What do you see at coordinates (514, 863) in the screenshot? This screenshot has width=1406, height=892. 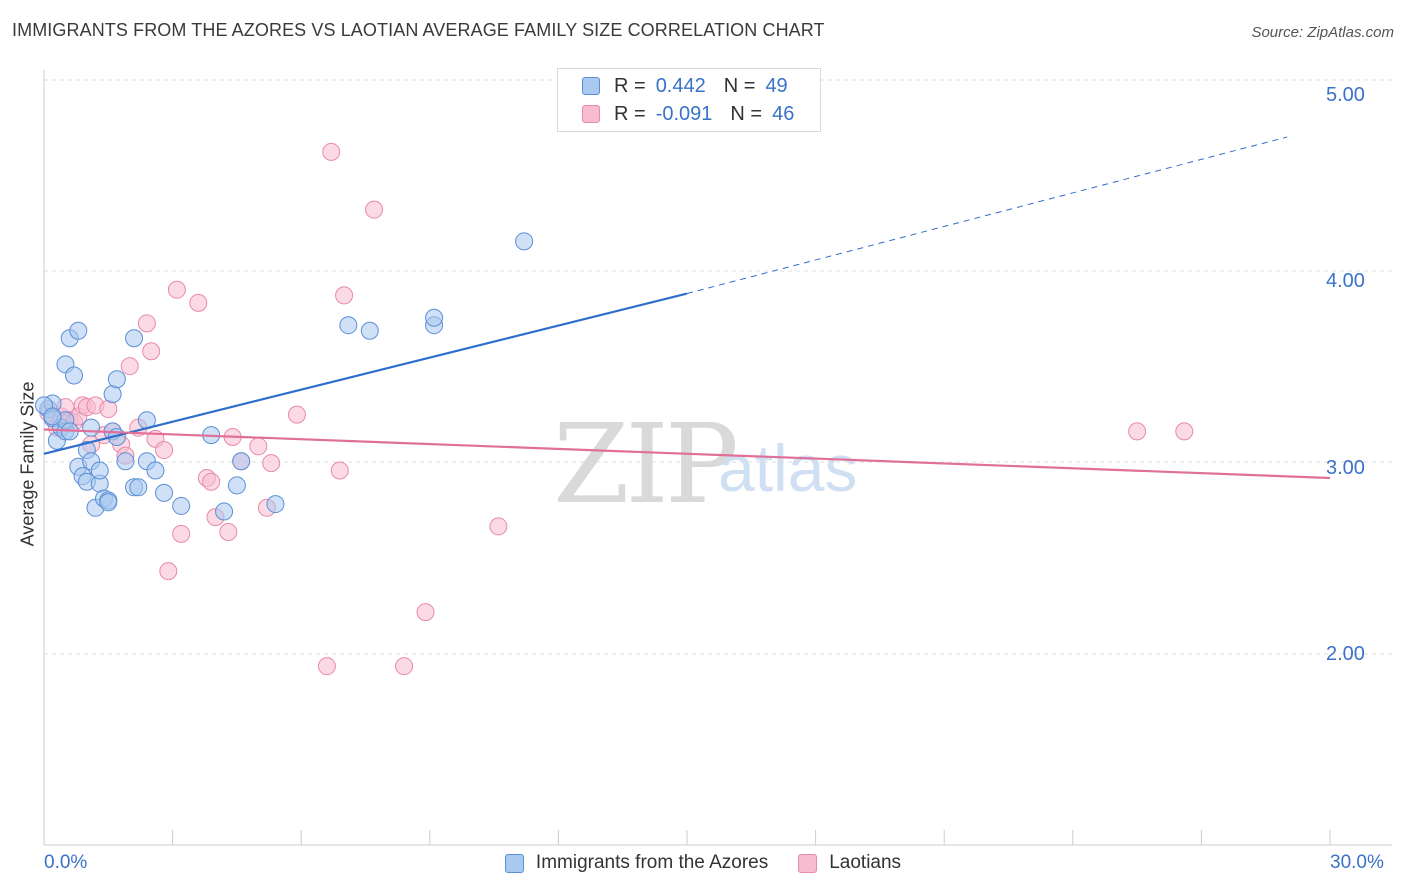 I see `azores-legend-swatch` at bounding box center [514, 863].